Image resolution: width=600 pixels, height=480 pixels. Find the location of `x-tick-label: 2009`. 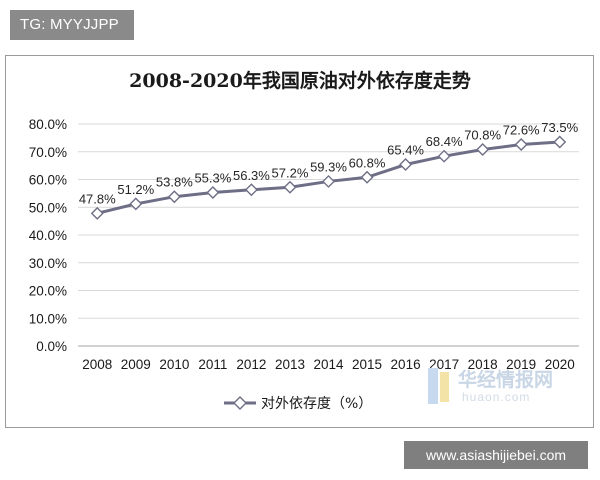

x-tick-label: 2009 is located at coordinates (136, 364).